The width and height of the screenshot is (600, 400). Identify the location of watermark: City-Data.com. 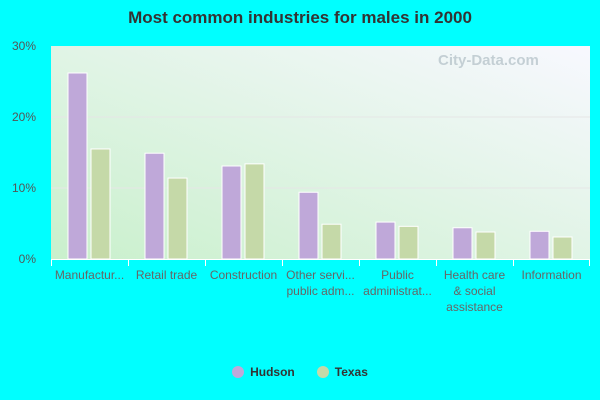
(488, 60).